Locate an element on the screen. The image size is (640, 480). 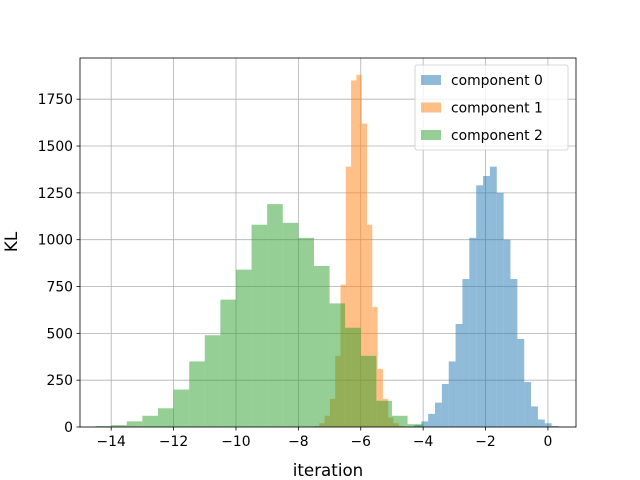
legend: component 0 component 1 component 2 is located at coordinates (491, 107).